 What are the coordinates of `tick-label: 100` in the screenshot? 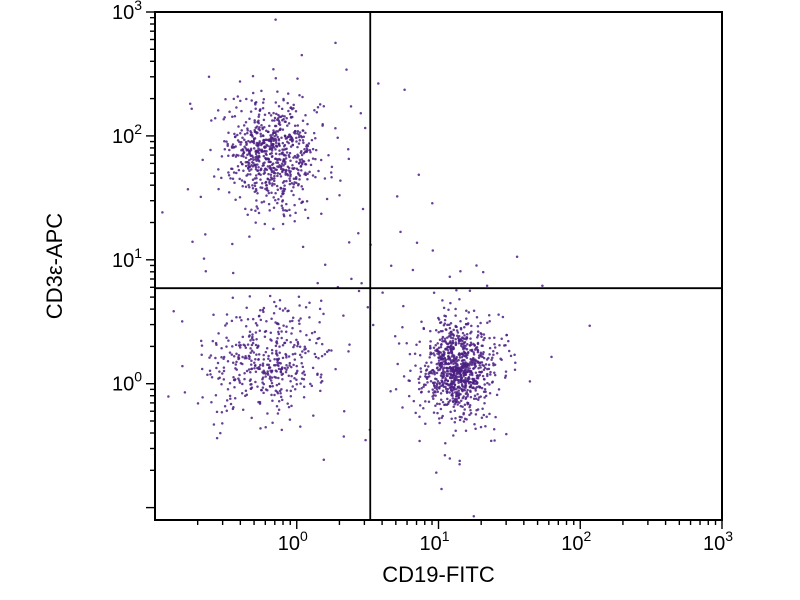 It's located at (293, 541).